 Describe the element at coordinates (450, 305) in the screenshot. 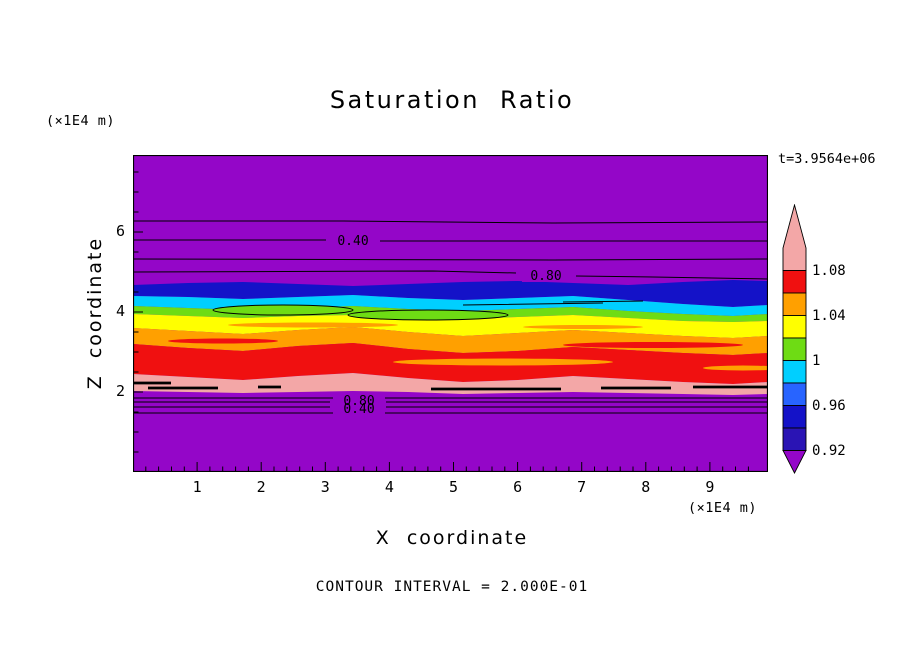

I see `band-cyan` at that location.